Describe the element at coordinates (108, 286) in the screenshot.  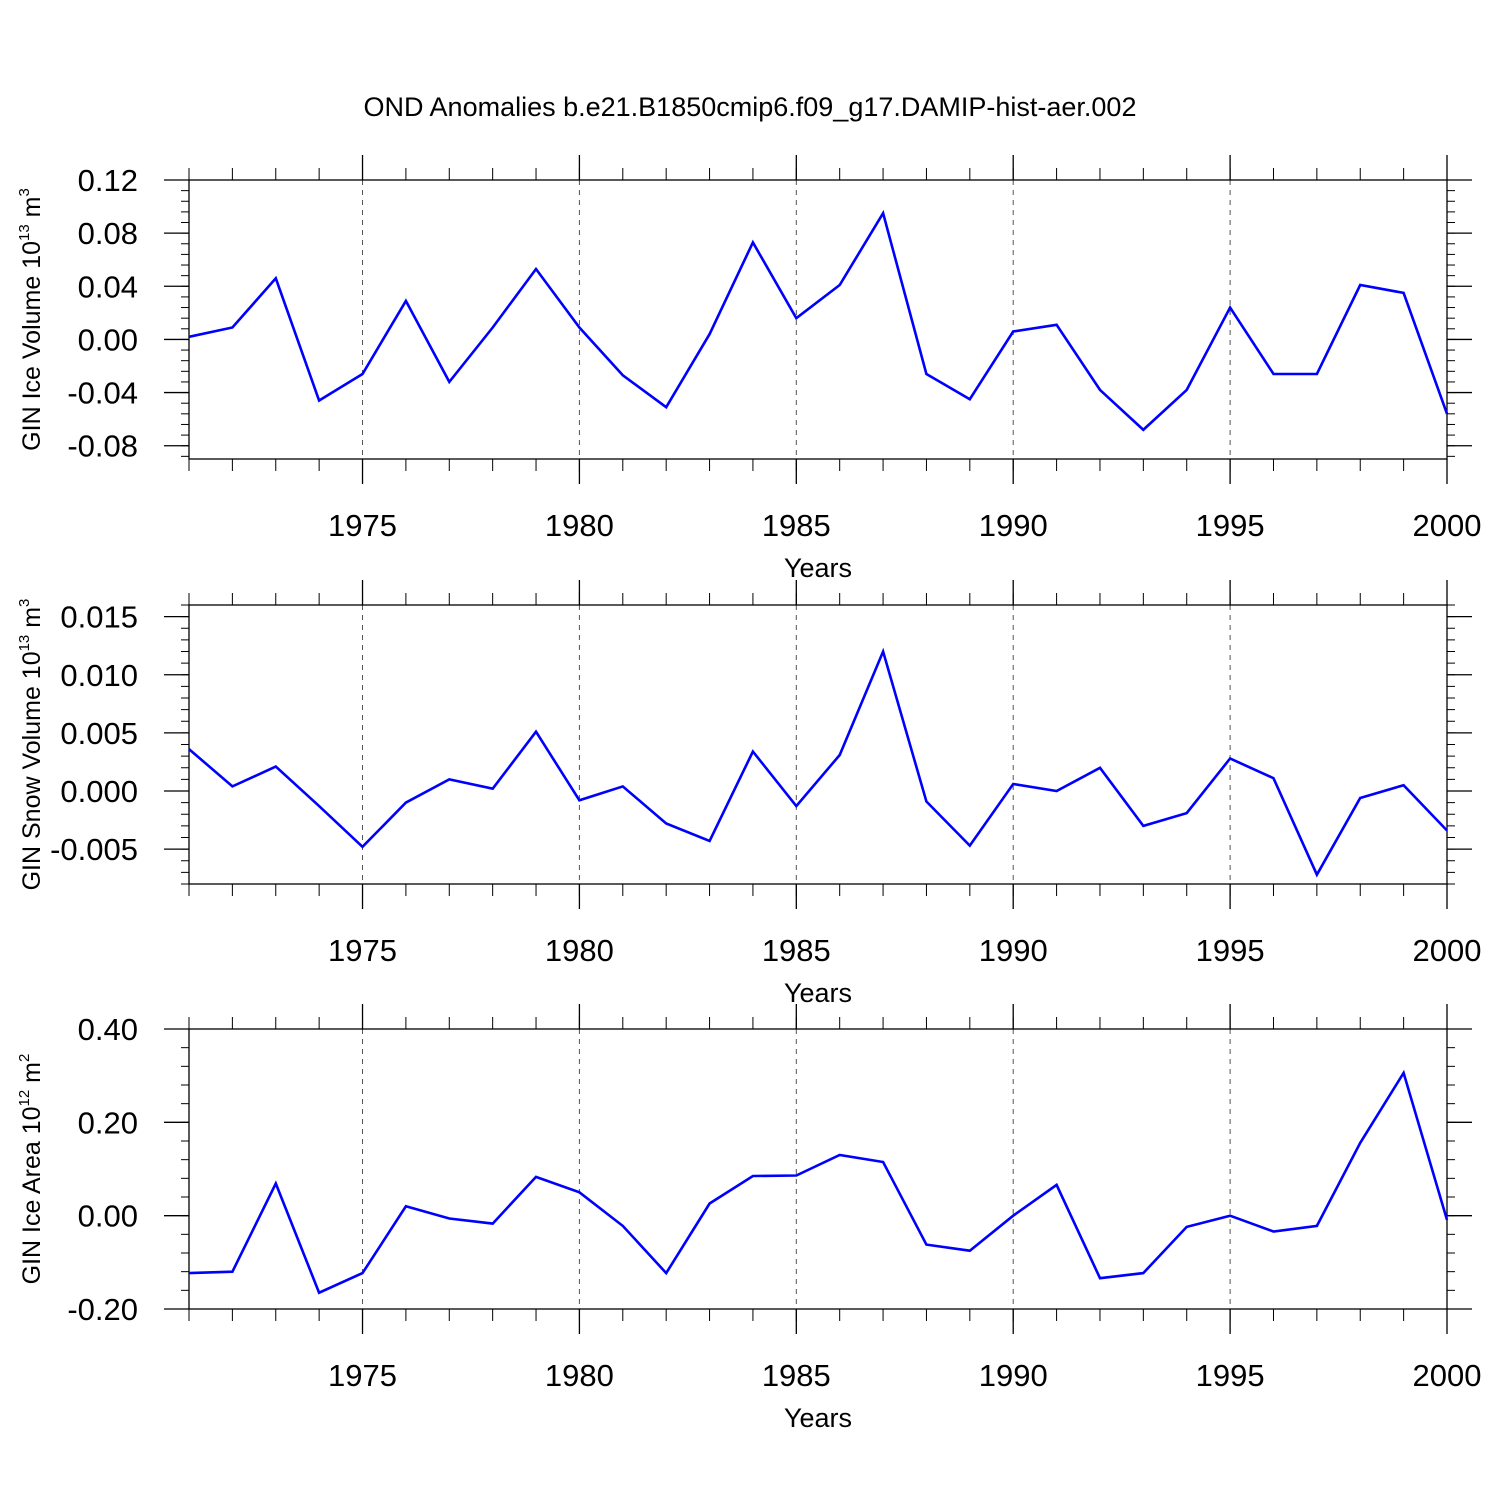
I see `y-tick-label: 0.04` at that location.